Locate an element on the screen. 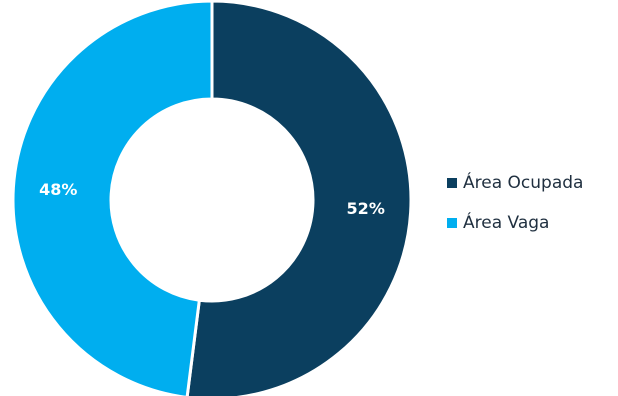  legend-swatch-area-ocupada is located at coordinates (452, 183).